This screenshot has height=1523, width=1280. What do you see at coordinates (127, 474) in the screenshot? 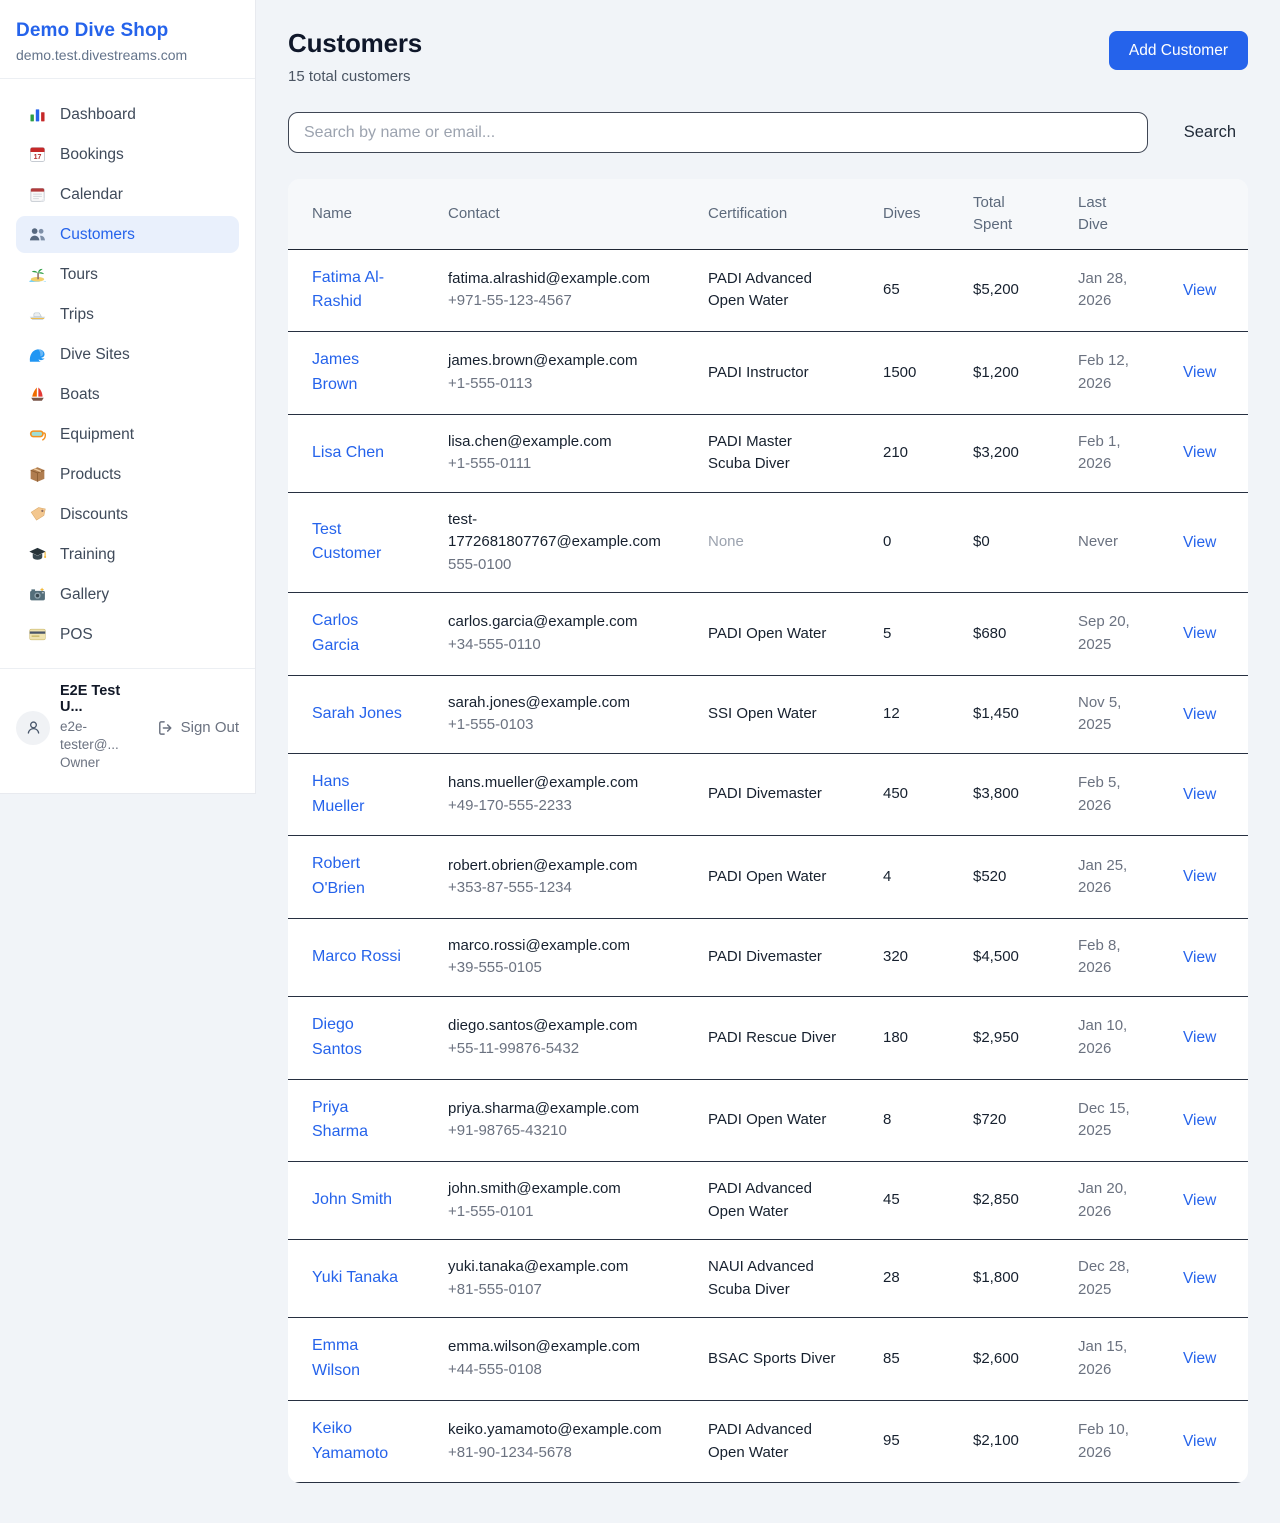
I see `sidebar-item-products: Products` at bounding box center [127, 474].